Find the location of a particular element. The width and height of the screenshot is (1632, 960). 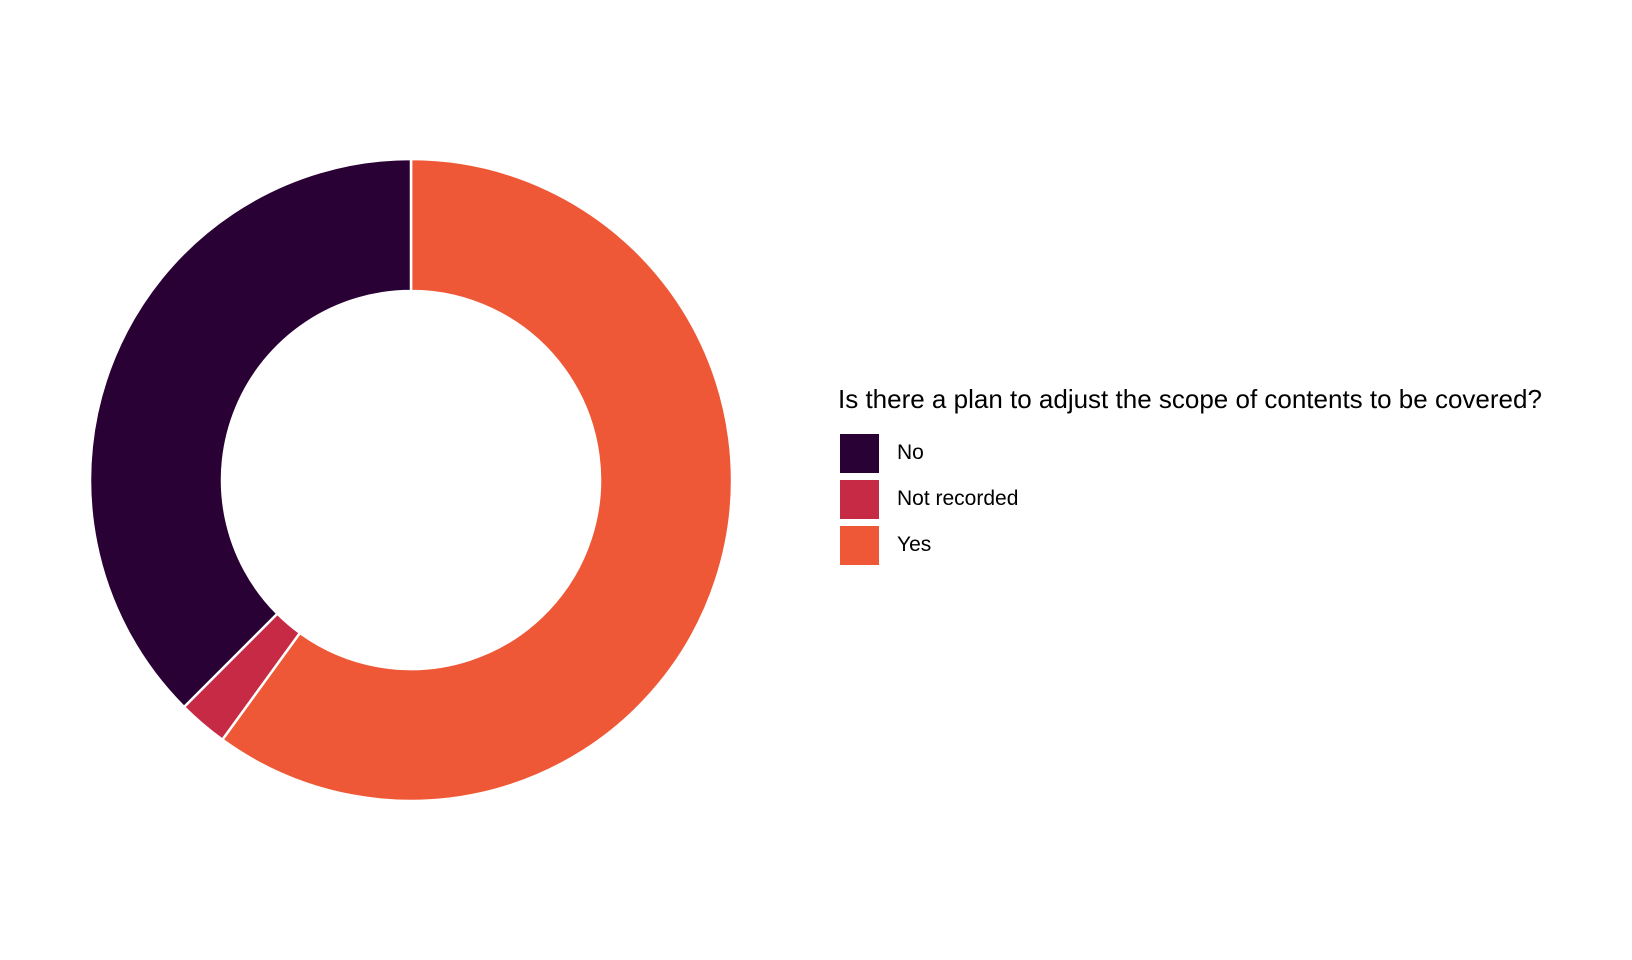

legend-label-not-recorded: Not recorded is located at coordinates (958, 498).